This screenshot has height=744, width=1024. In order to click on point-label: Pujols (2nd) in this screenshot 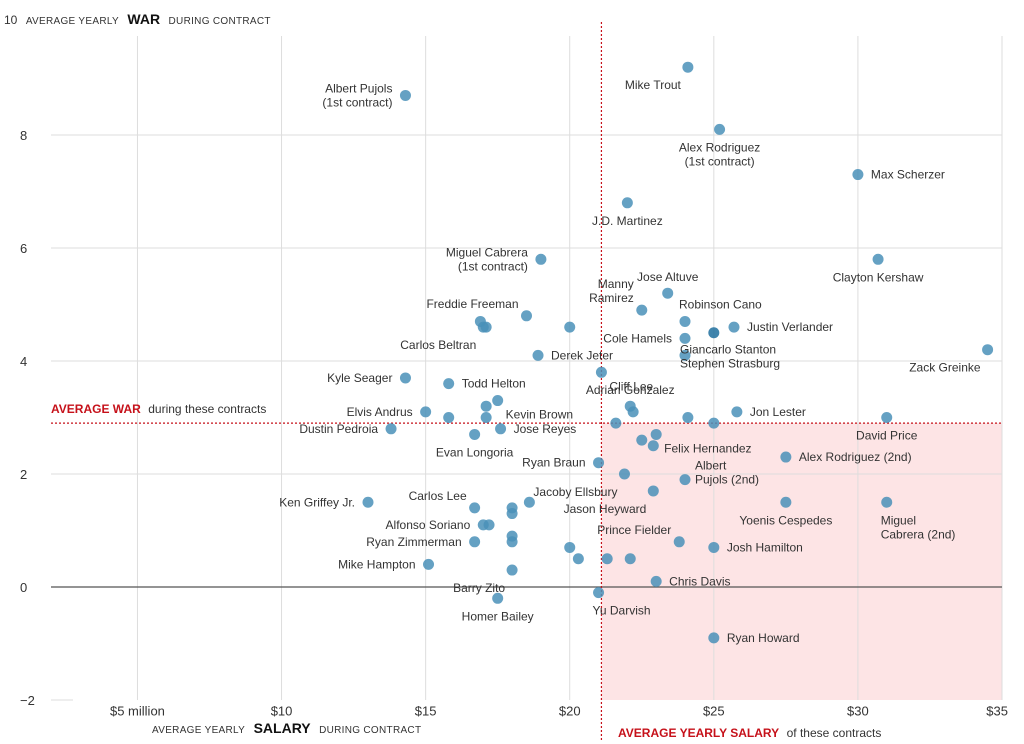, I will do `click(727, 480)`.